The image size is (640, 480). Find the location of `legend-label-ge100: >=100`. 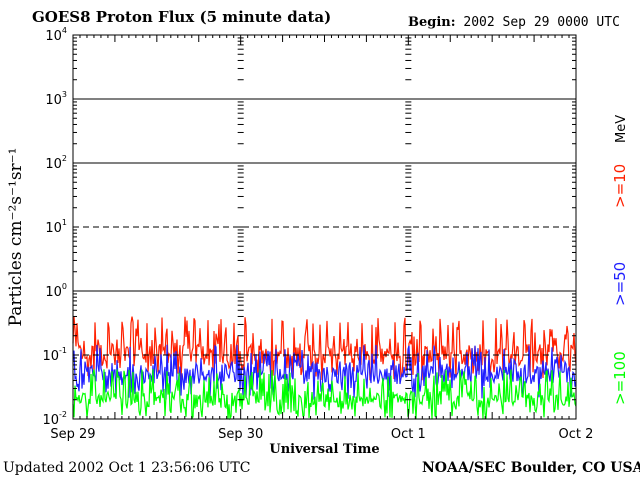

legend-label-ge100: >=100 is located at coordinates (620, 378).